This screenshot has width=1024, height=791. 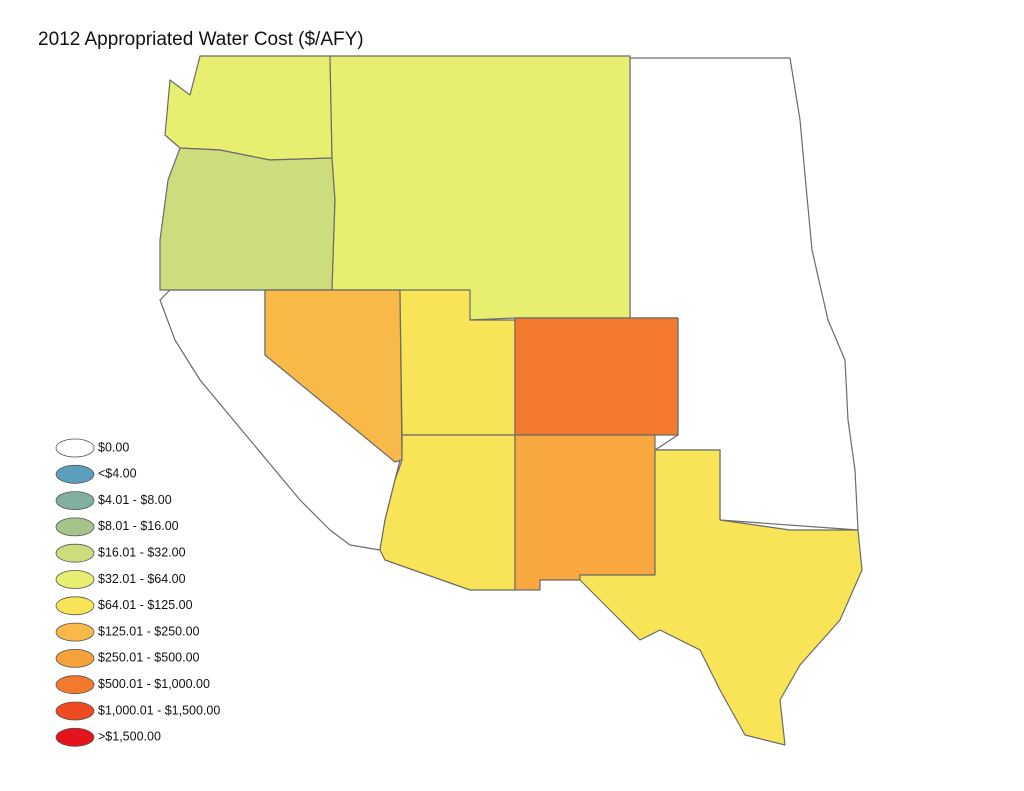 I want to click on state-texas, so click(x=721, y=597).